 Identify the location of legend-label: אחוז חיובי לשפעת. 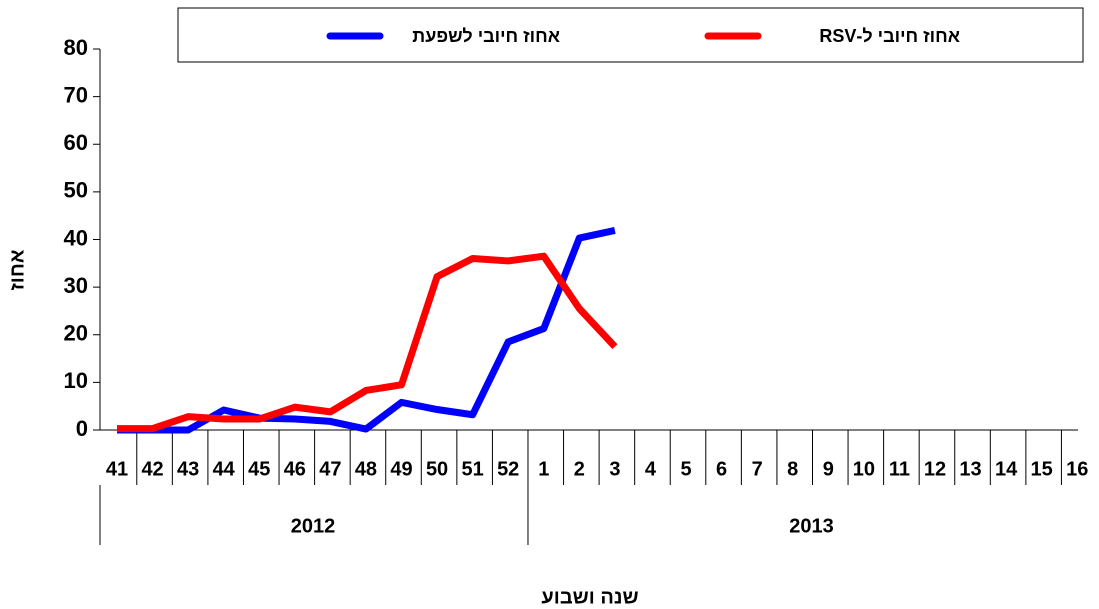
(486, 36).